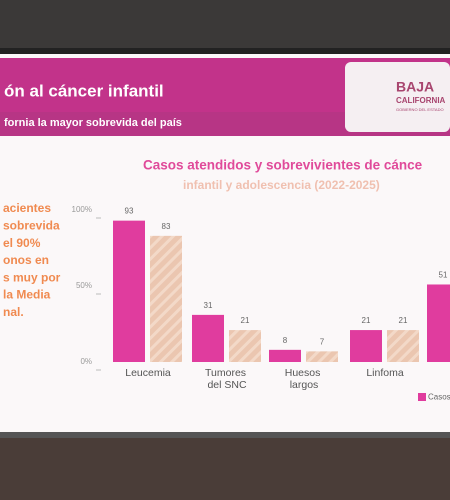  What do you see at coordinates (385, 373) in the screenshot?
I see `x-tick-label: Linfoma` at bounding box center [385, 373].